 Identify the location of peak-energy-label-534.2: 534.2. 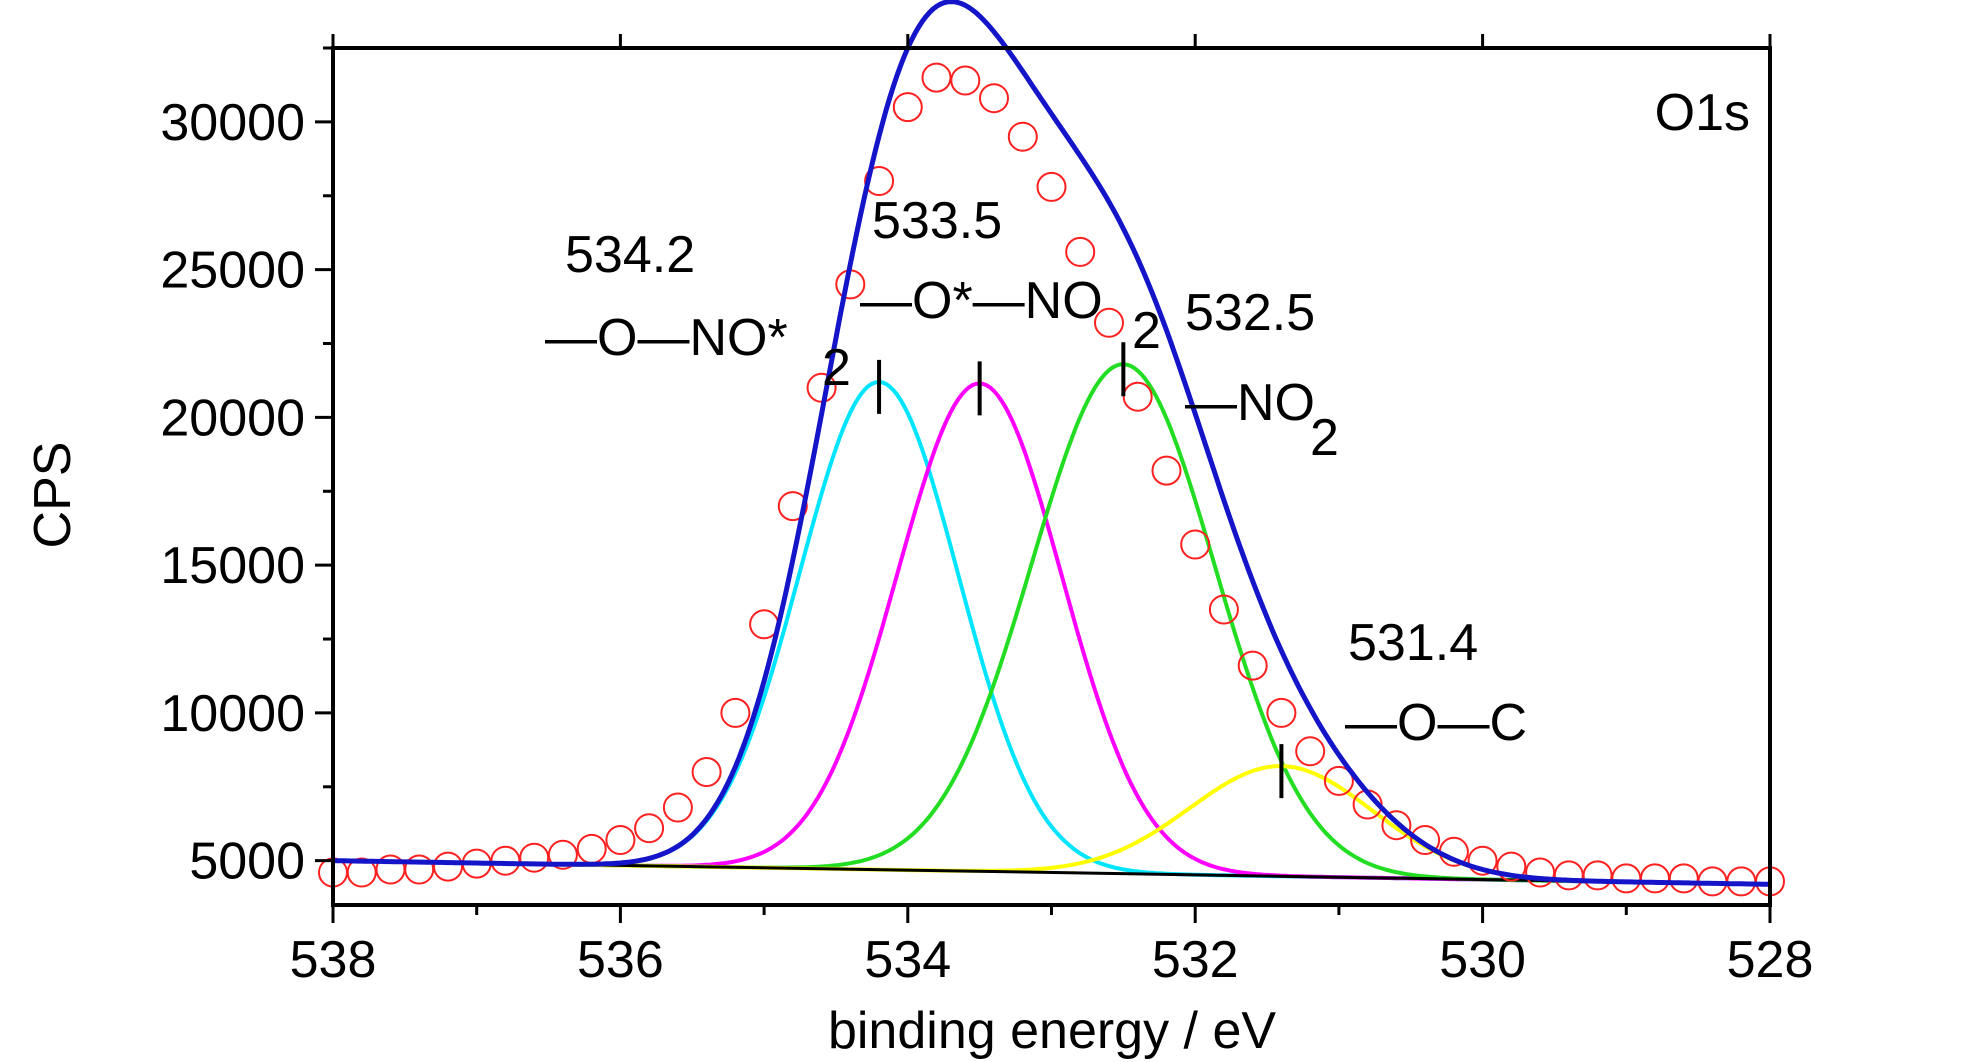
(630, 255).